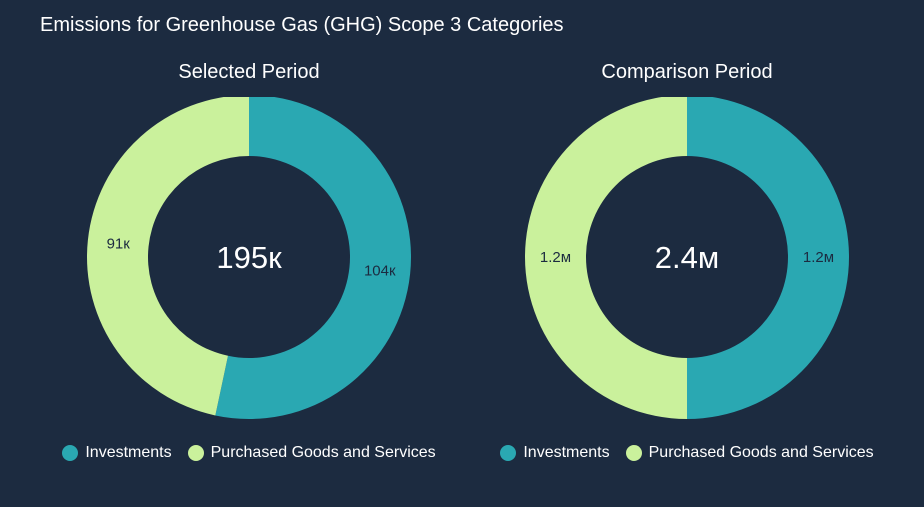  Describe the element at coordinates (687, 72) in the screenshot. I see `chart-title: Comparison Period` at that location.